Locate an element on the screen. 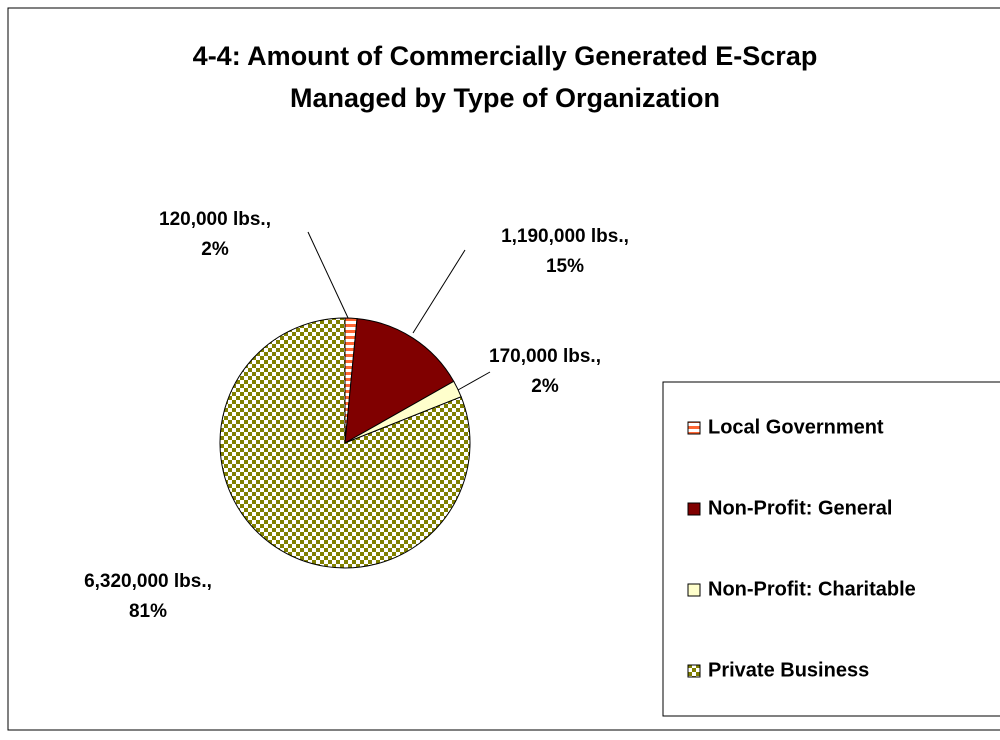 Image resolution: width=1000 pixels, height=740 pixels. leader-lines is located at coordinates (399, 311).